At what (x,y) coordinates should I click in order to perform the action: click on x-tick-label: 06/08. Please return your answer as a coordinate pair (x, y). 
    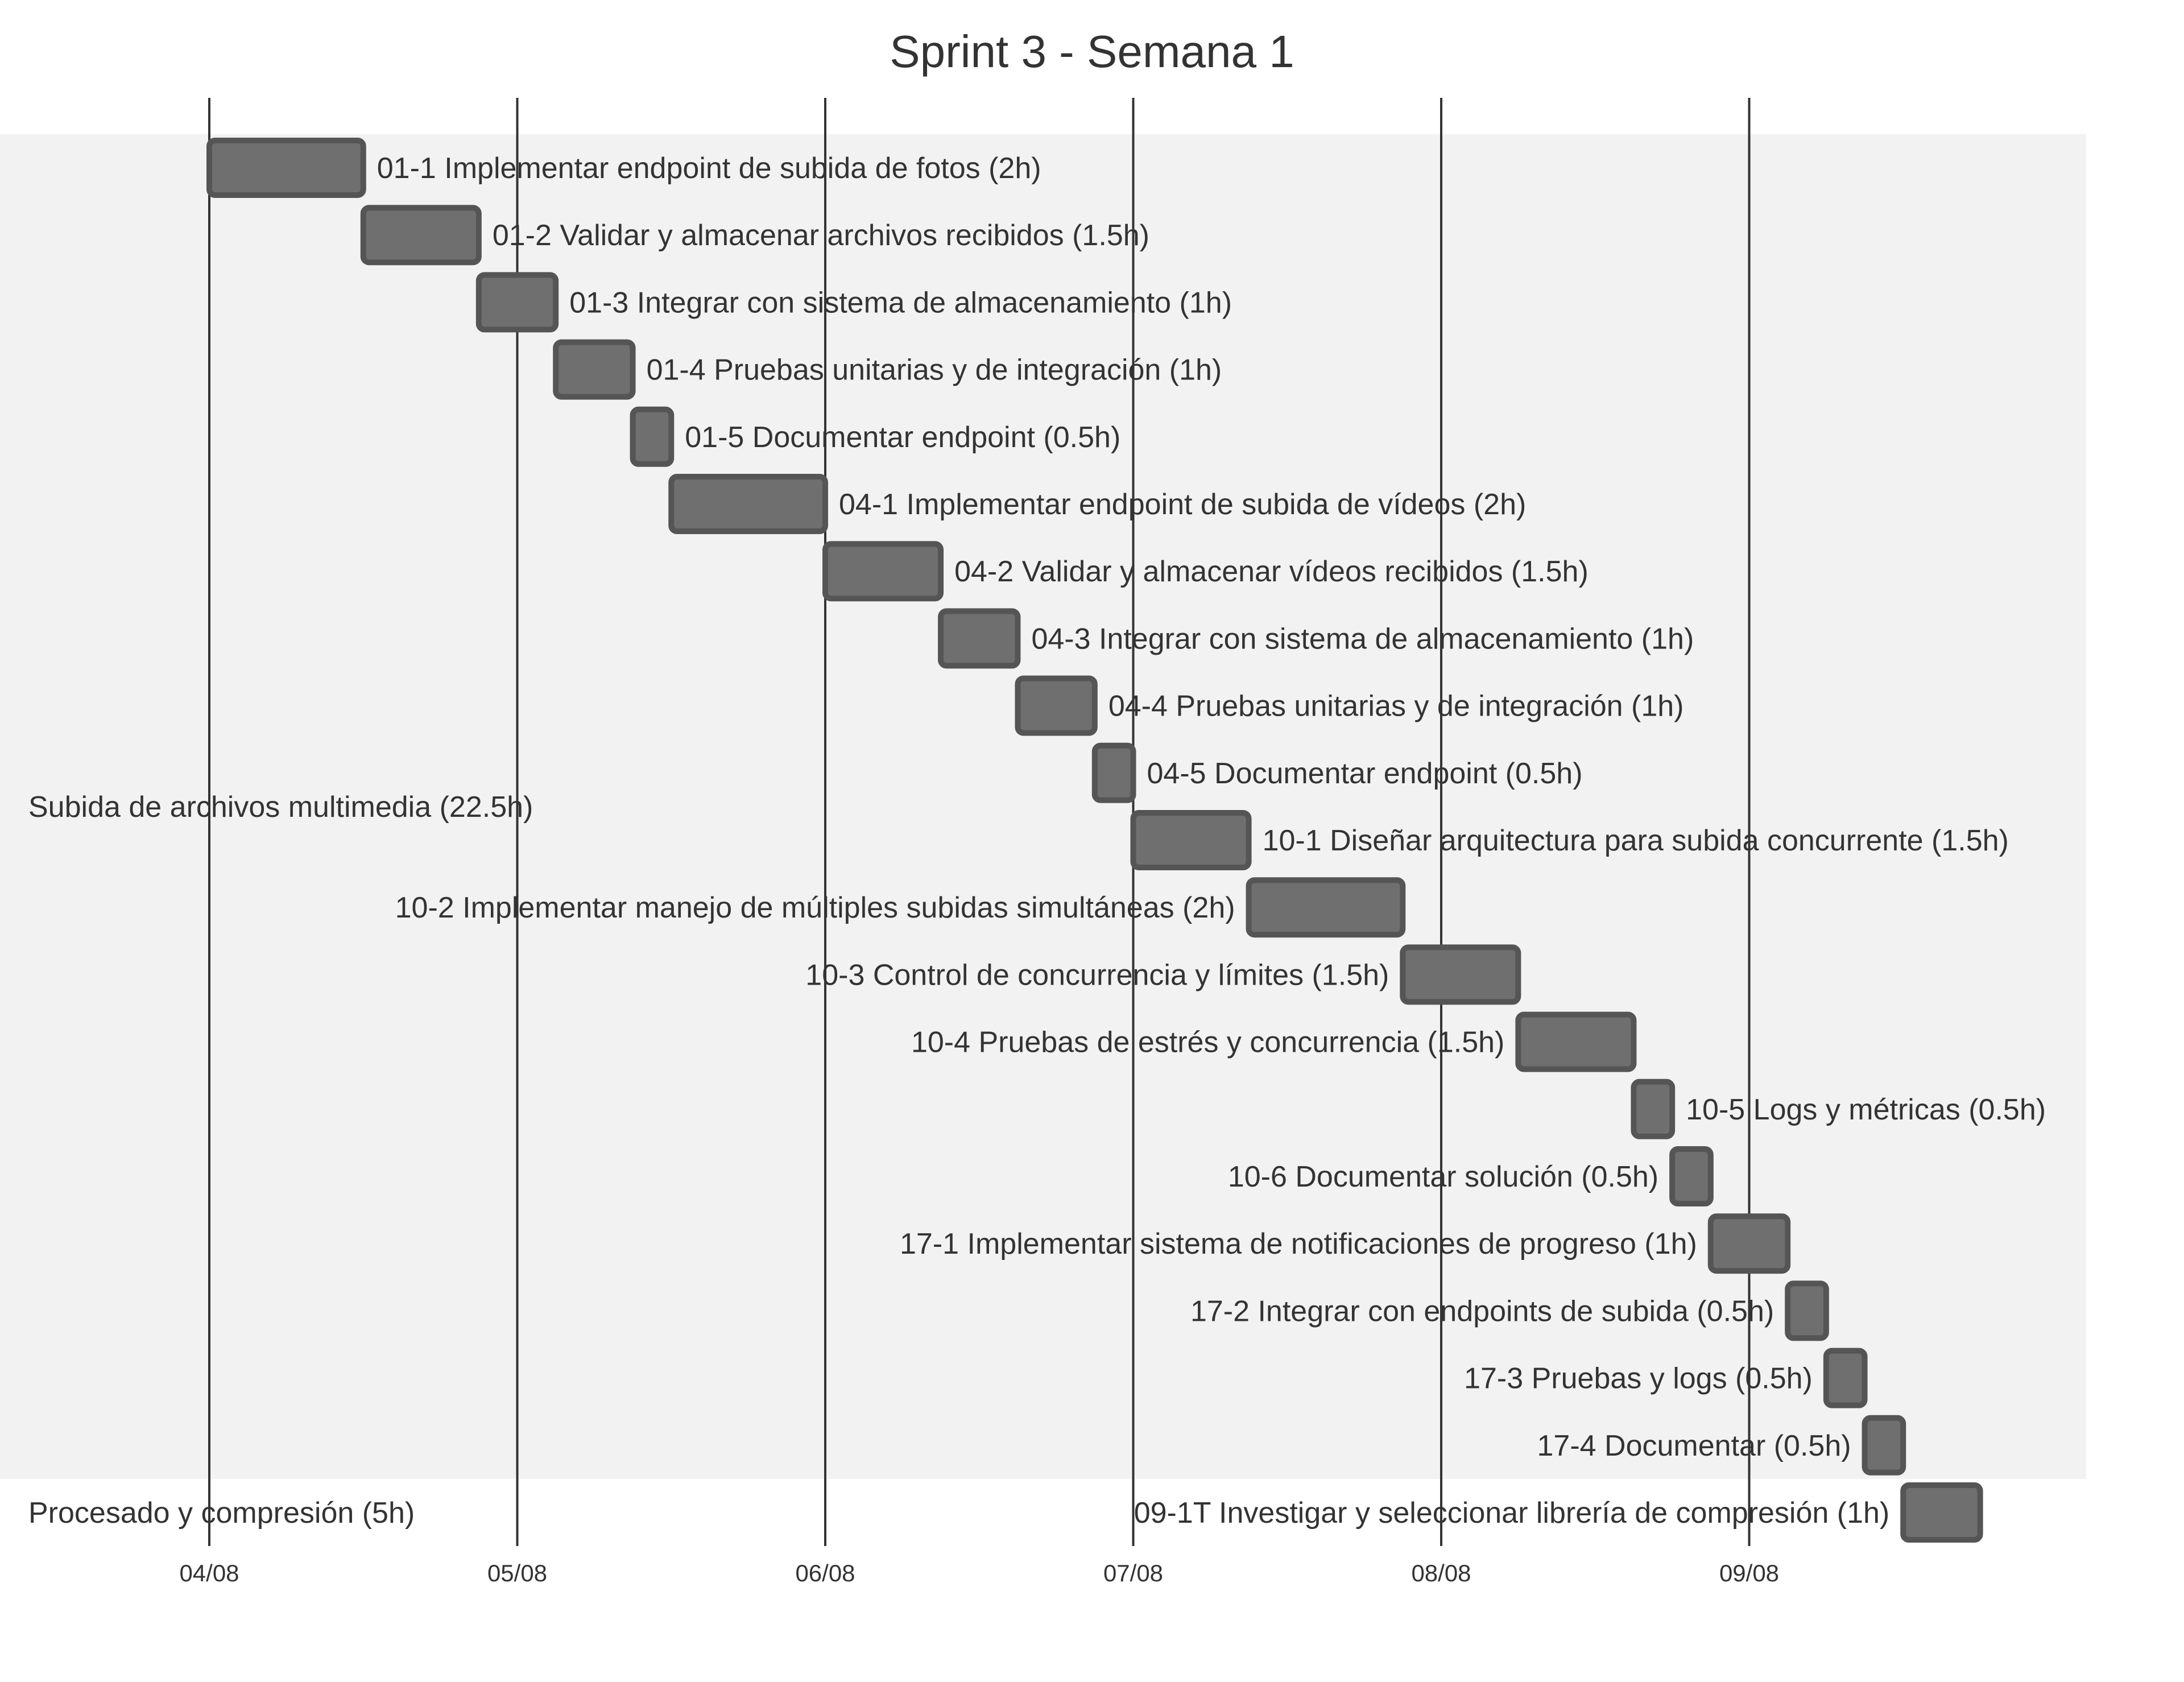
    Looking at the image, I should click on (825, 1573).